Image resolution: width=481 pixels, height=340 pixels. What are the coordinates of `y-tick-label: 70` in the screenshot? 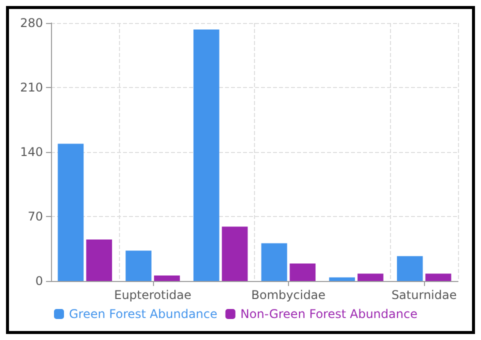 It's located at (35, 217).